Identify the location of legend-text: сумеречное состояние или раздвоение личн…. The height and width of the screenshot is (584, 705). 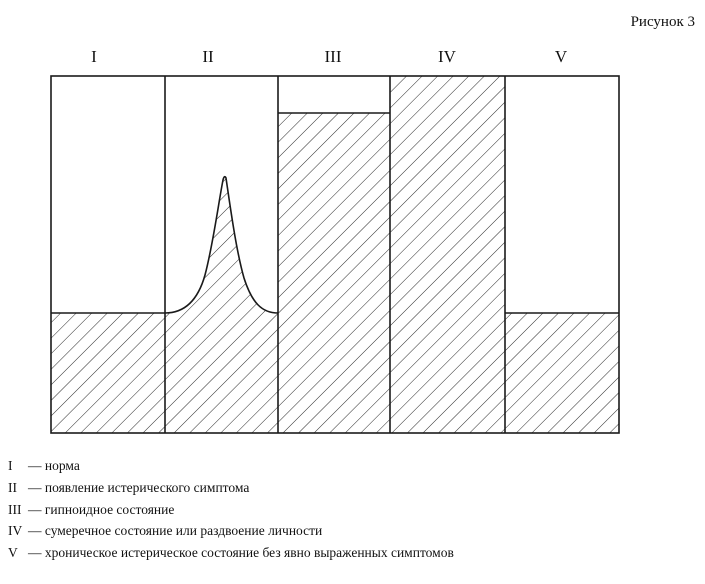
(183, 531).